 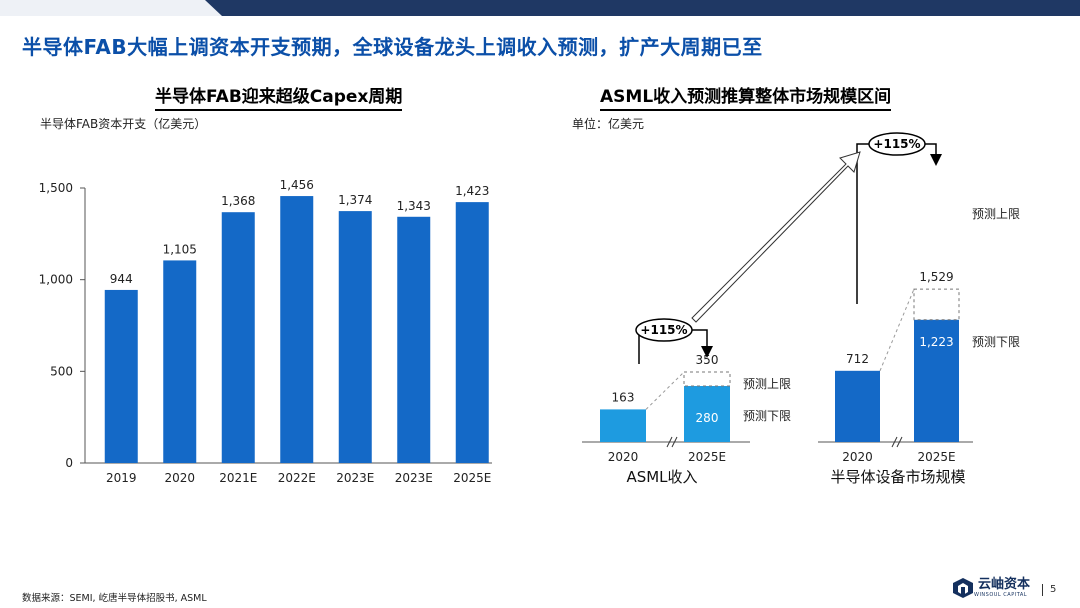 What do you see at coordinates (897, 477) in the screenshot?
I see `group-caption: 半导体设备市场规模` at bounding box center [897, 477].